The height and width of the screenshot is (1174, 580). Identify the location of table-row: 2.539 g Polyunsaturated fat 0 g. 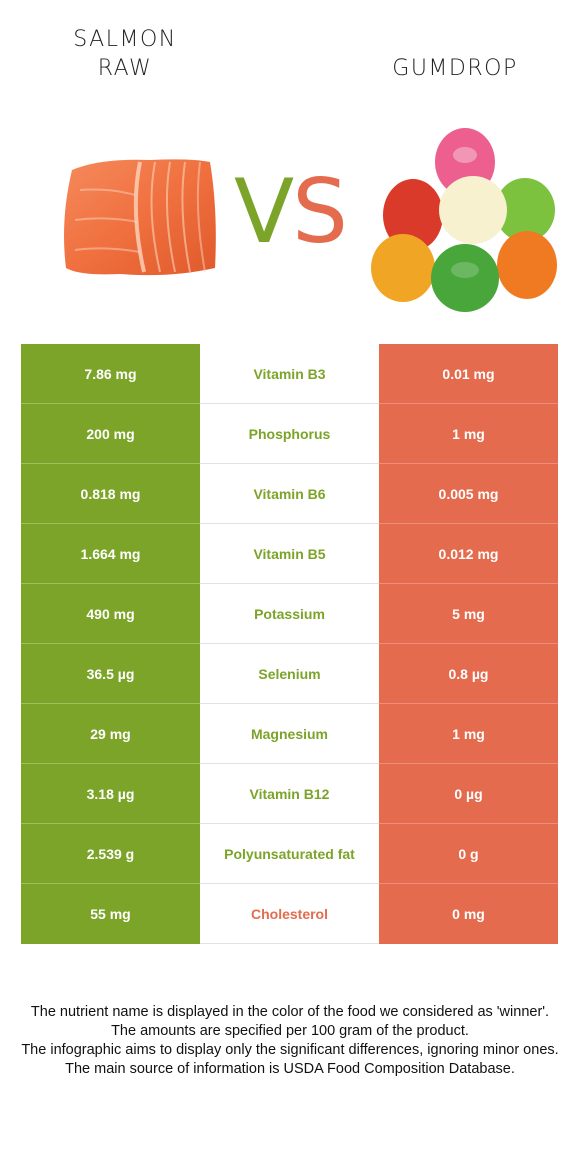
(289, 854).